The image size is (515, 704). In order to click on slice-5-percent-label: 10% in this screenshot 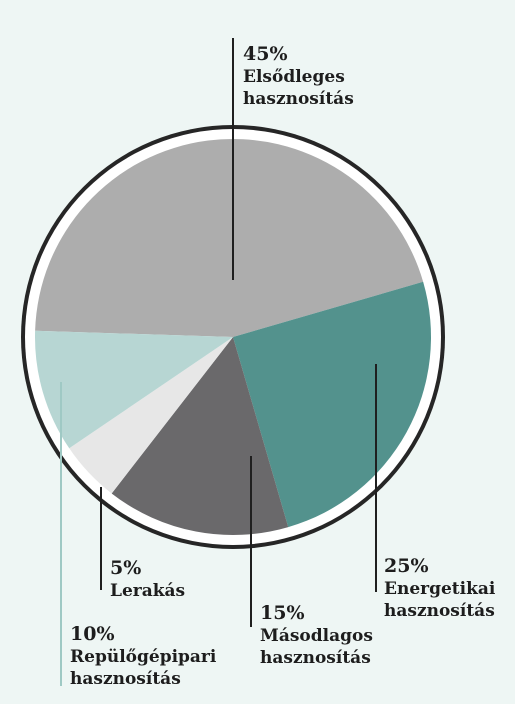, I will do `click(92, 634)`.